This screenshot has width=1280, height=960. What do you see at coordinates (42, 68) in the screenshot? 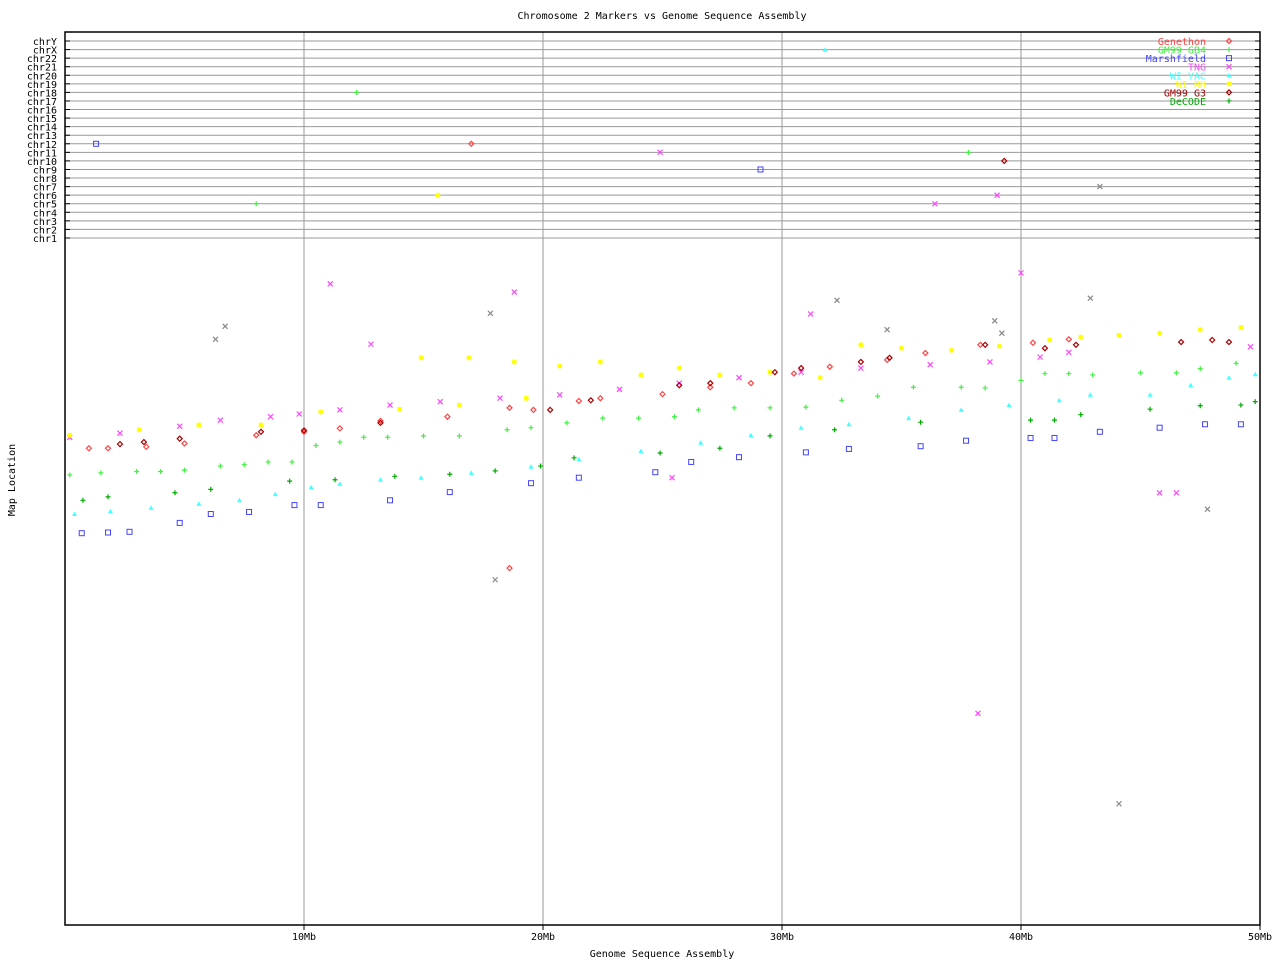
I see `chromosome-label: chr21` at bounding box center [42, 68].